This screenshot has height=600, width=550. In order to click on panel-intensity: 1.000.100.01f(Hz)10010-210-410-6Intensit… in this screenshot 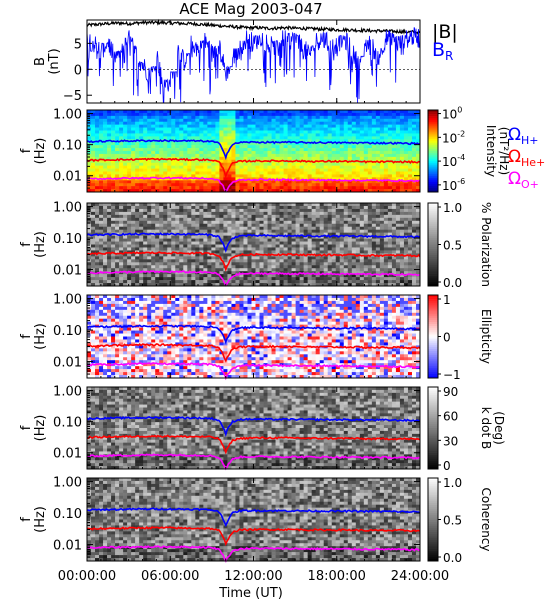, I will do `click(282, 149)`.